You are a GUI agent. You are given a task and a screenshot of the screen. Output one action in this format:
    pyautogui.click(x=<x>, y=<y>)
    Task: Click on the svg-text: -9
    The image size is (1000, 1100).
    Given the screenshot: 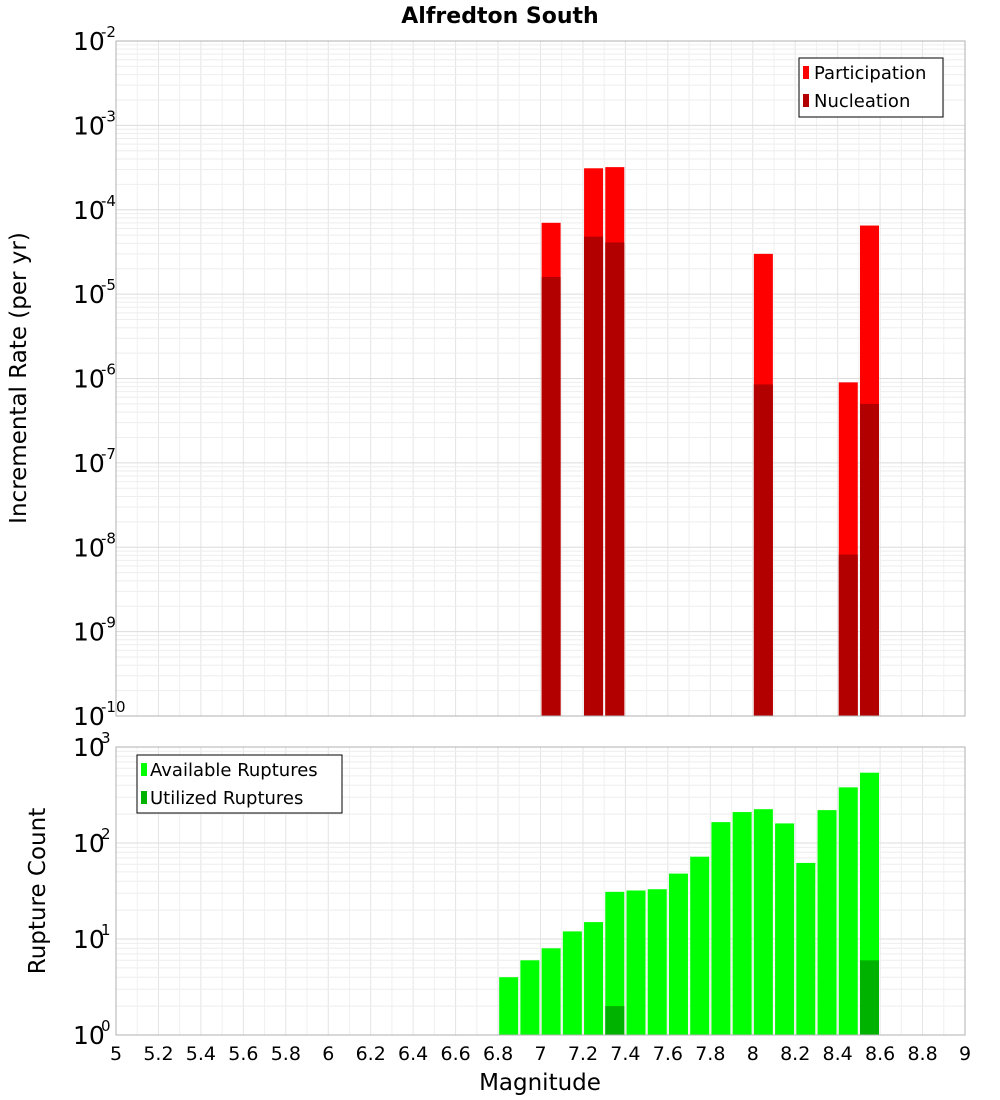 What is the action you would take?
    pyautogui.click(x=108, y=623)
    